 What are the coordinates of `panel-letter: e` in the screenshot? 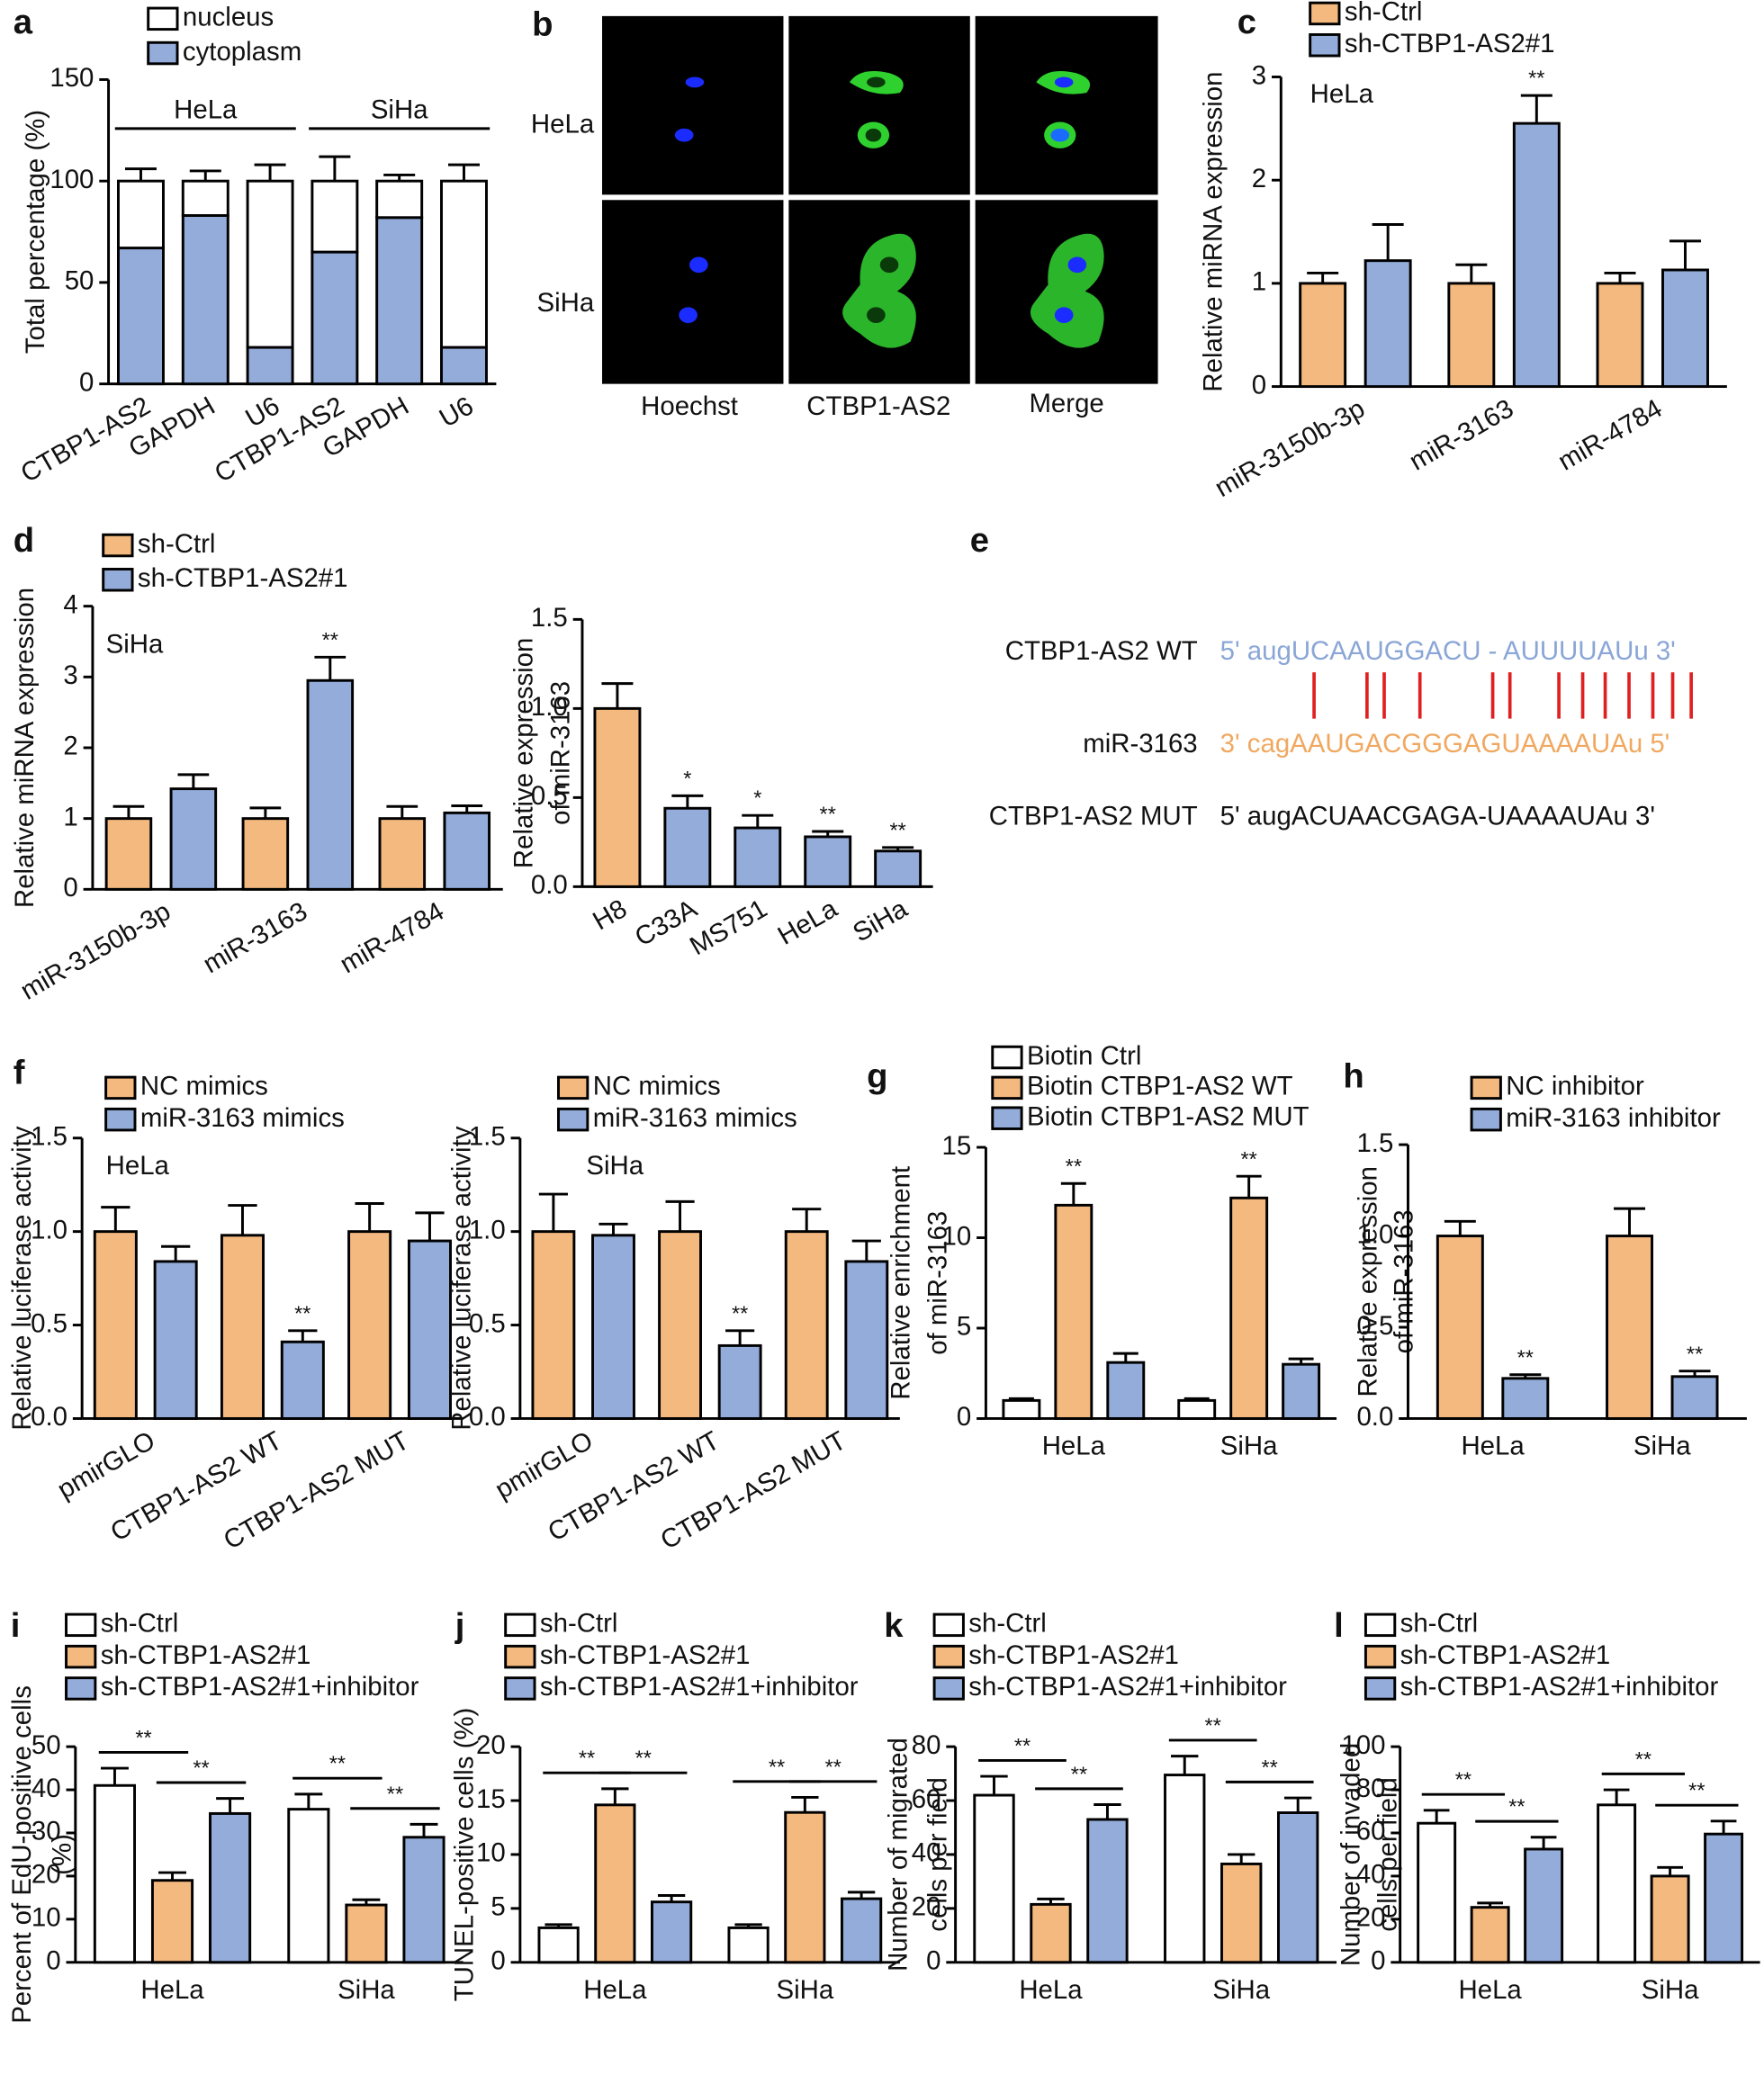 It's located at (980, 540).